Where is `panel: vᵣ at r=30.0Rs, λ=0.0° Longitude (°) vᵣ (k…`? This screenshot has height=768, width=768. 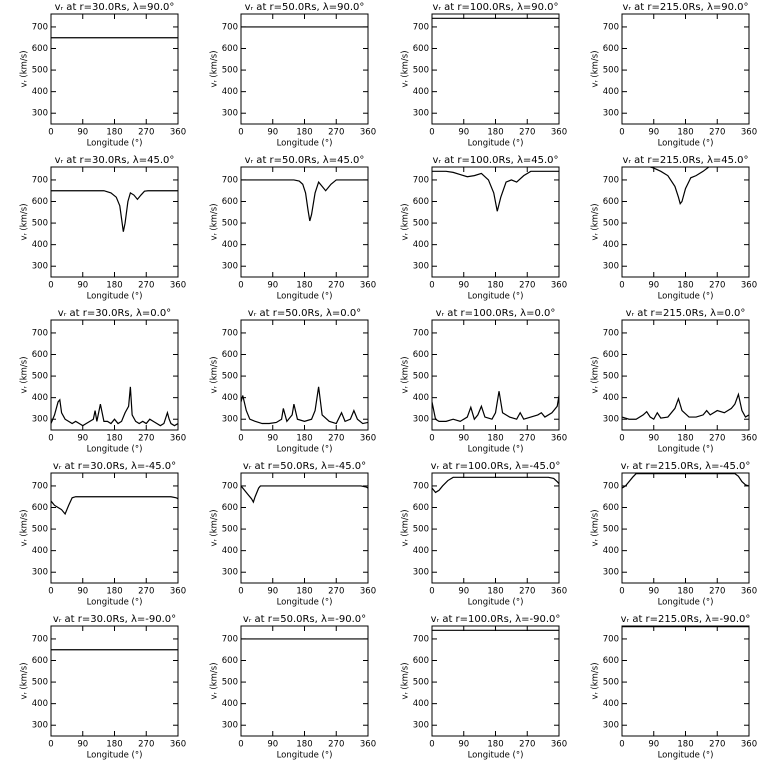
panel: vᵣ at r=30.0Rs, λ=0.0° Longitude (°) vᵣ (k… is located at coordinates (103, 381).